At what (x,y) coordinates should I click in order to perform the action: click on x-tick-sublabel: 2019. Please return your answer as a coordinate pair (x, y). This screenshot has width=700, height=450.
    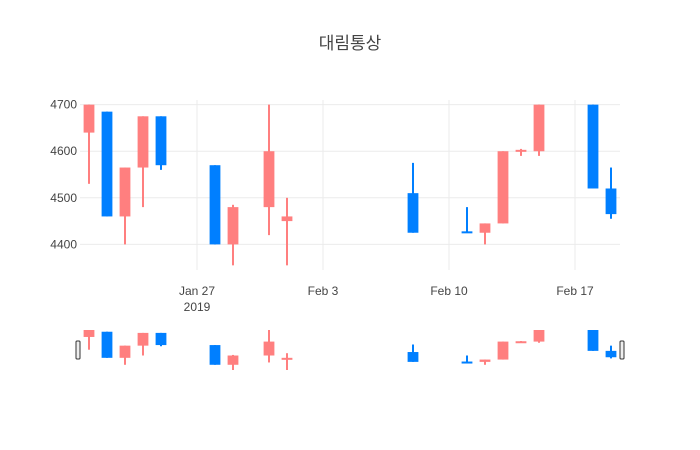
    Looking at the image, I should click on (197, 307).